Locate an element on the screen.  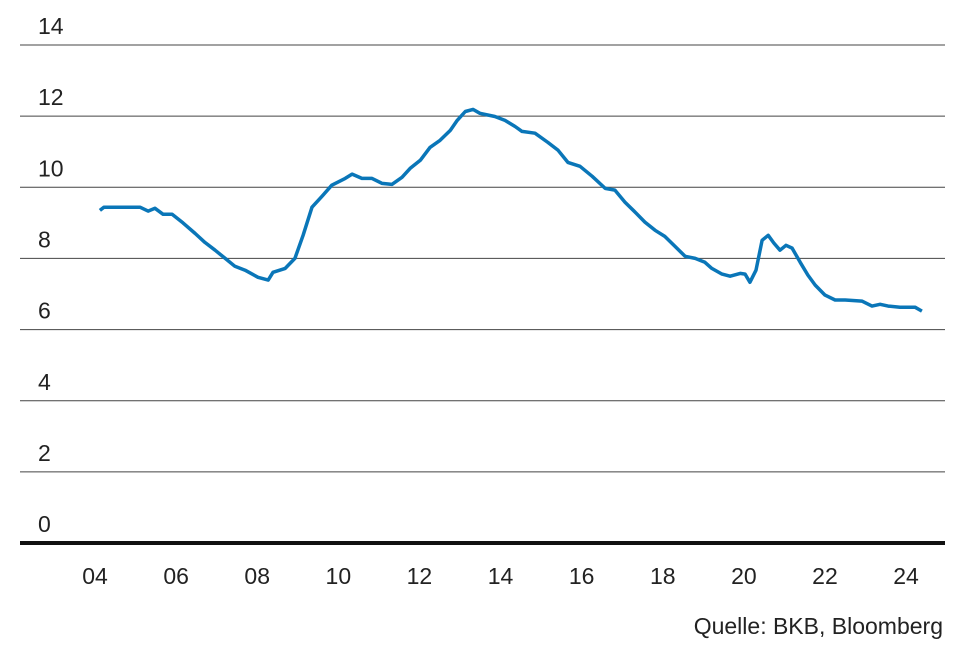
x-tick-label: 18 is located at coordinates (663, 576).